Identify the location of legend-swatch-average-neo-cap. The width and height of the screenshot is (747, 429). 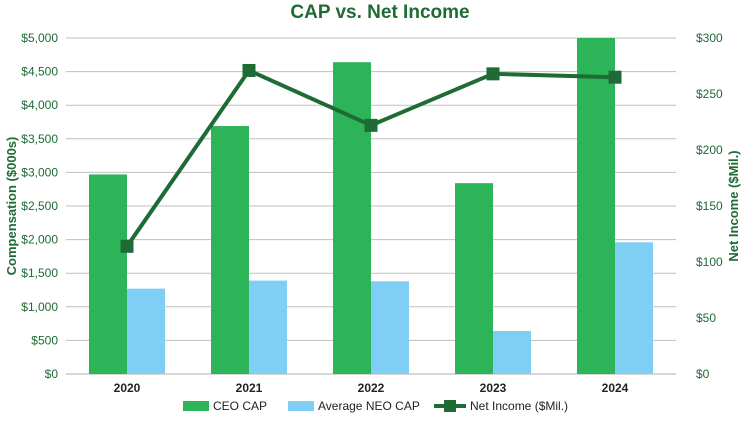
(301, 406).